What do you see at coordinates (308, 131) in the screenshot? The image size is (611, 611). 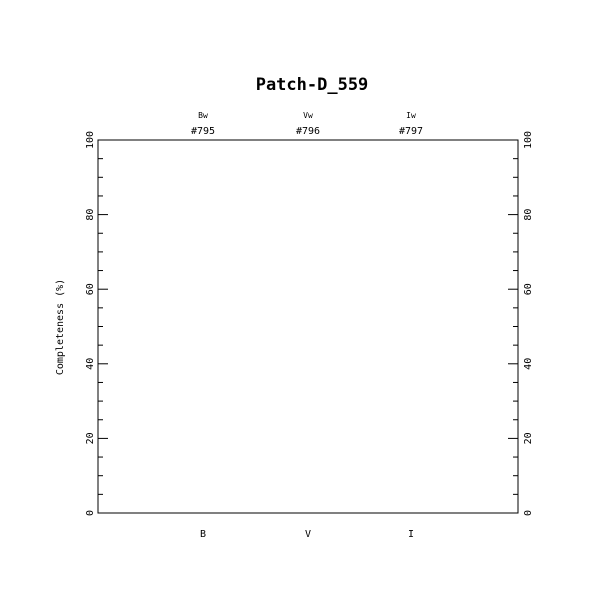 I see `chip-id-label: #796` at bounding box center [308, 131].